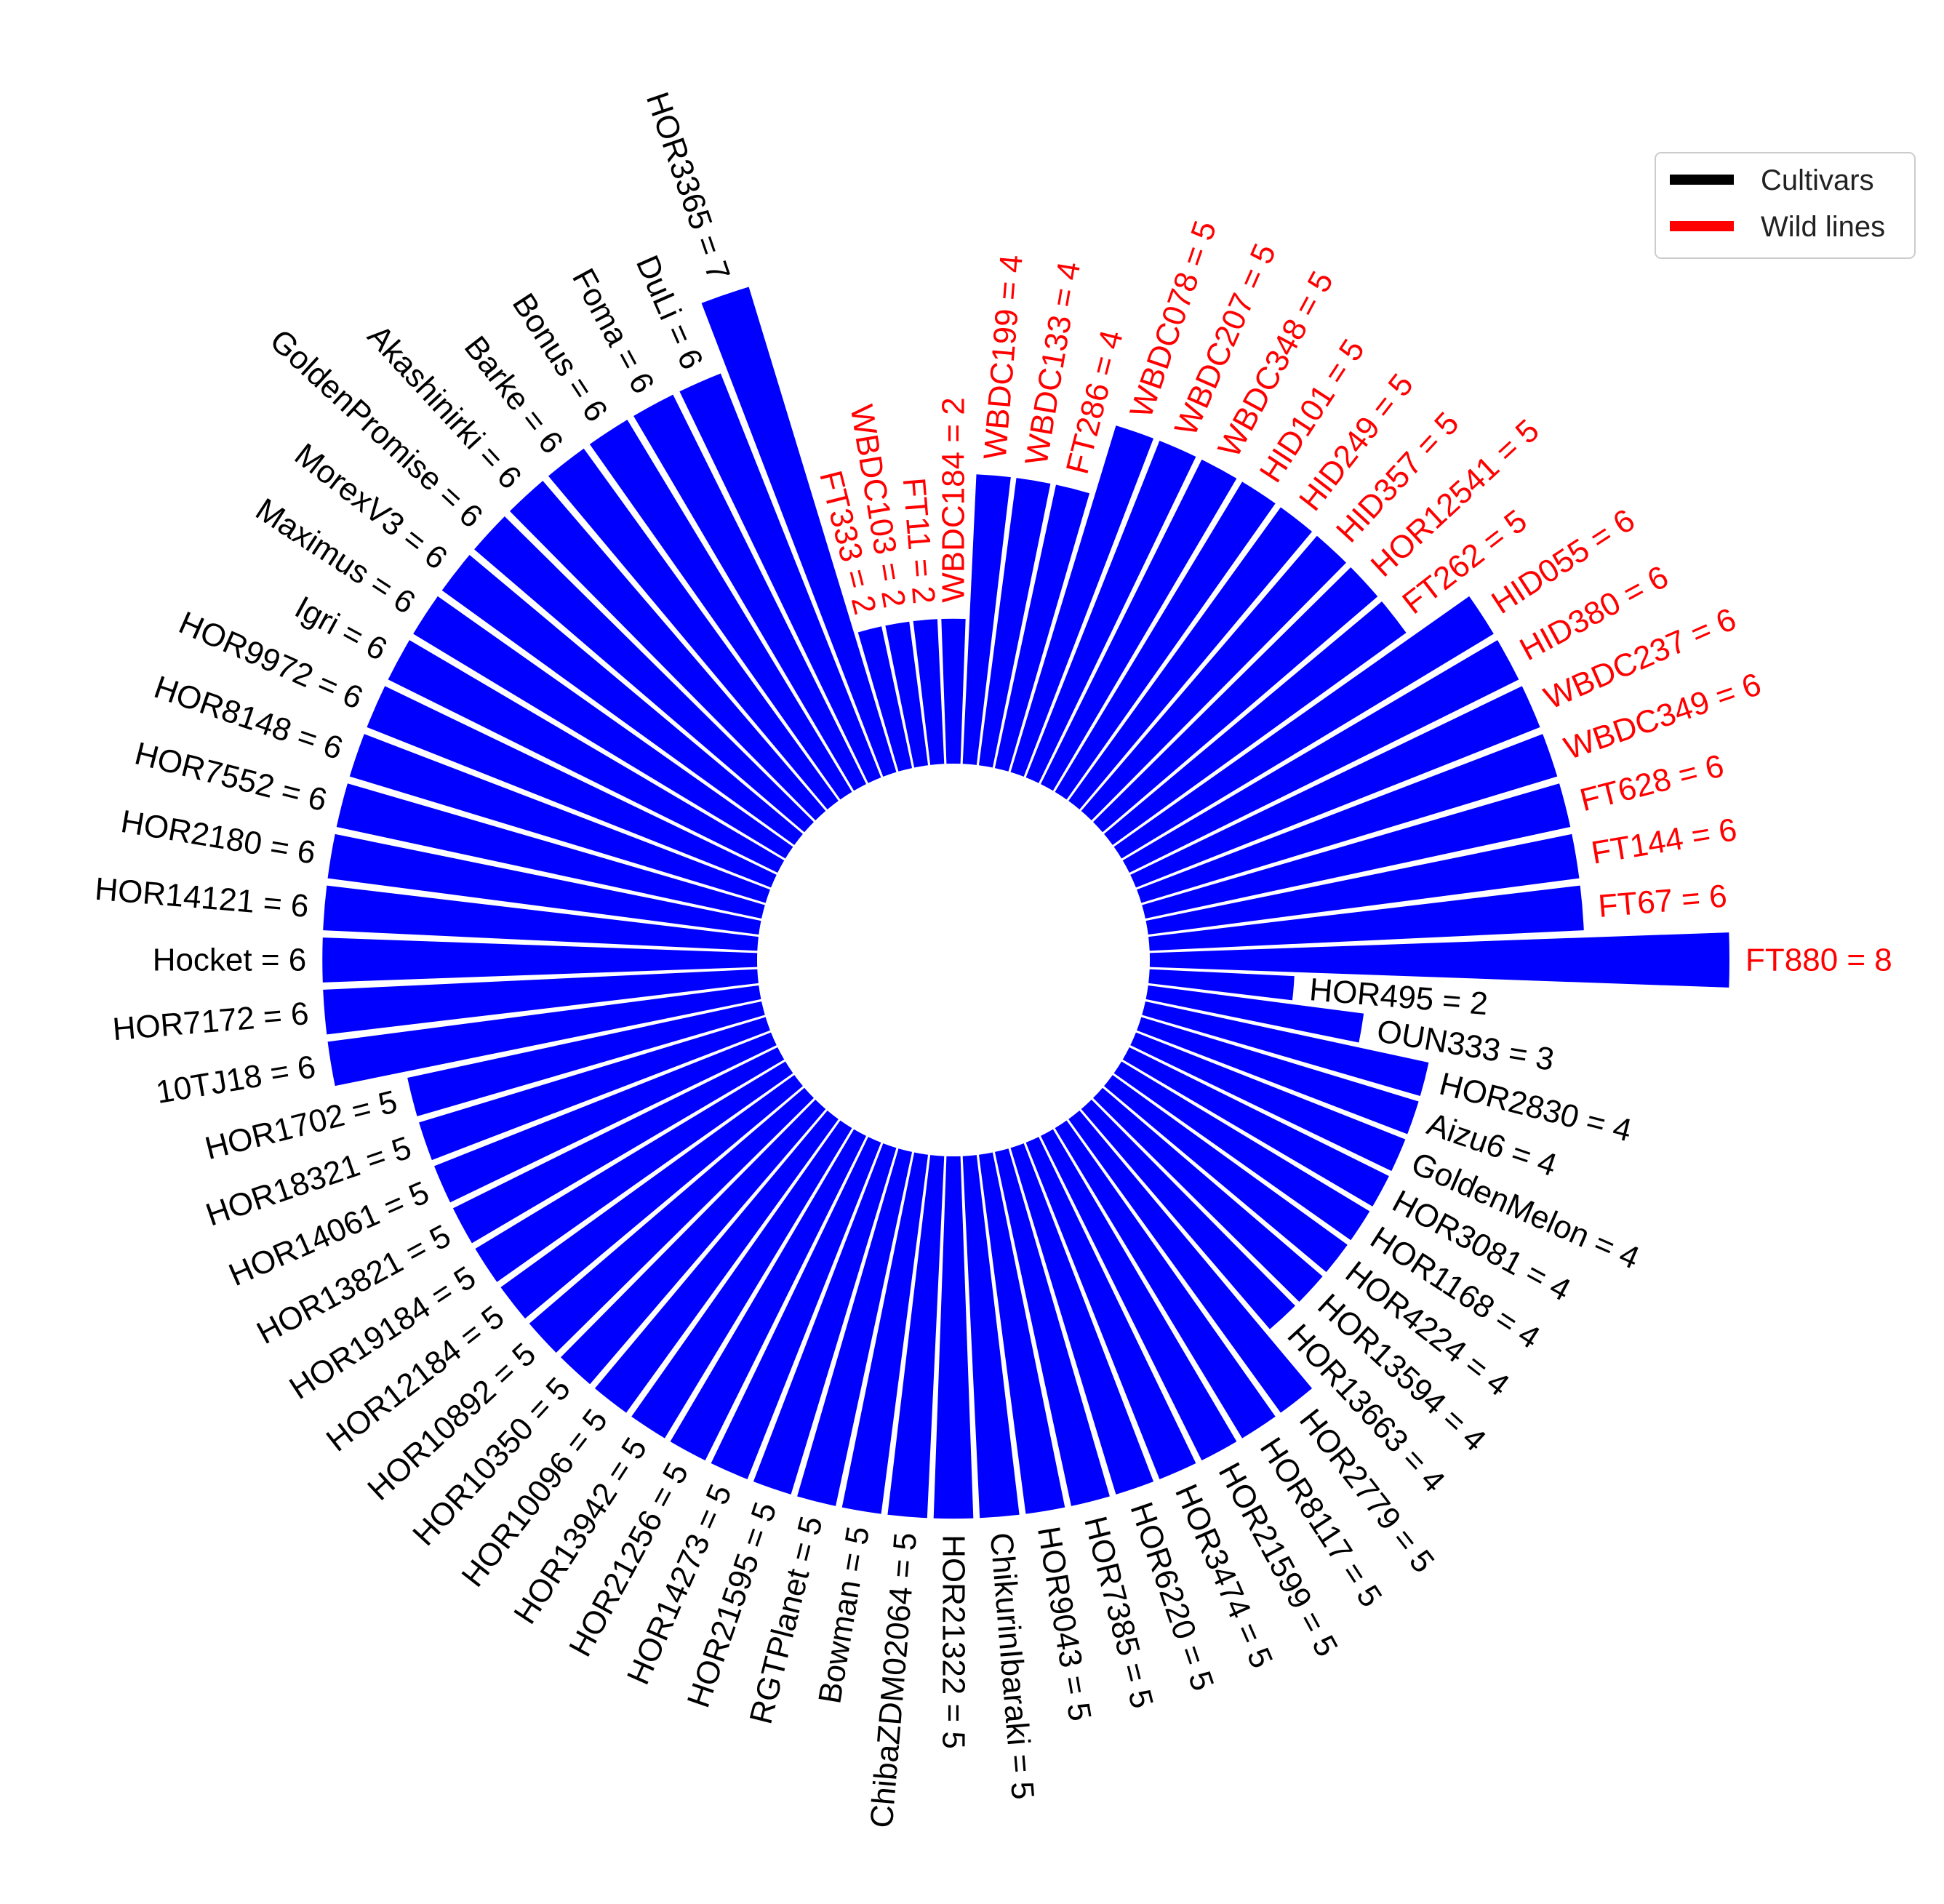 The height and width of the screenshot is (1904, 1944). Describe the element at coordinates (230, 960) in the screenshot. I see `label-hocket: Hocket = 6` at that location.